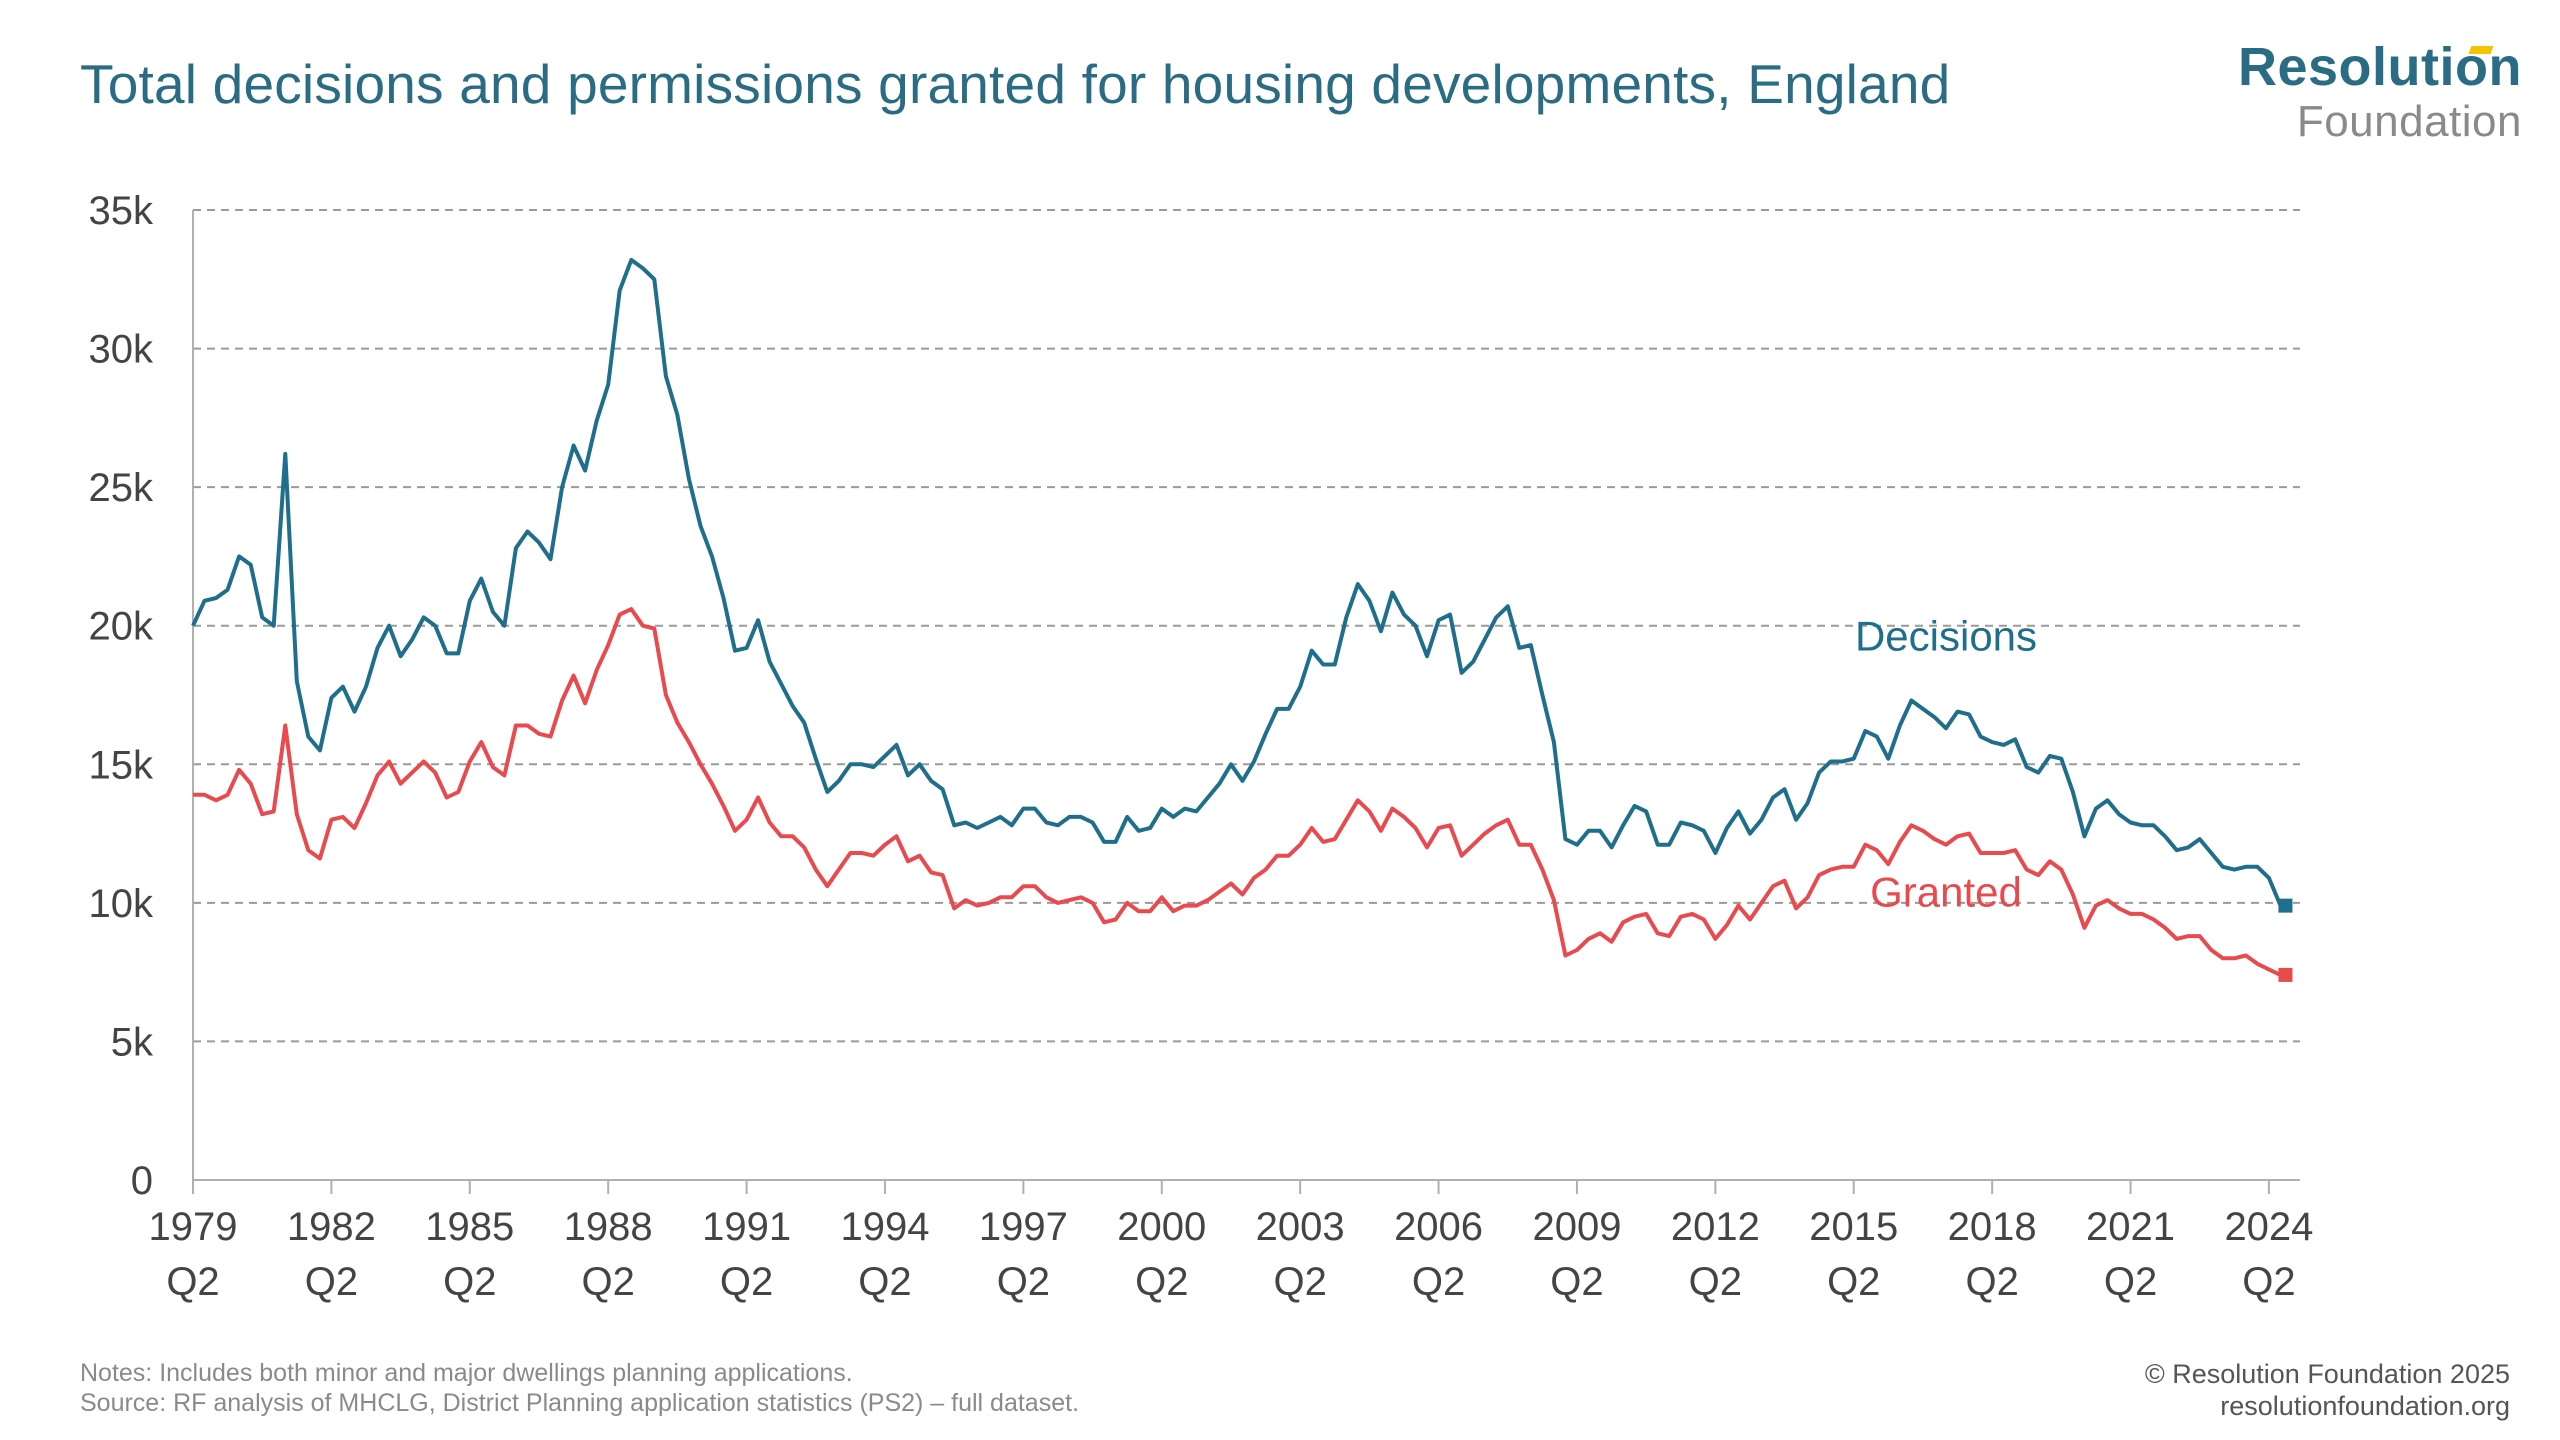 Image resolution: width=2560 pixels, height=1440 pixels. Describe the element at coordinates (2130, 1227) in the screenshot. I see `x-tick-label-year: 2021` at that location.